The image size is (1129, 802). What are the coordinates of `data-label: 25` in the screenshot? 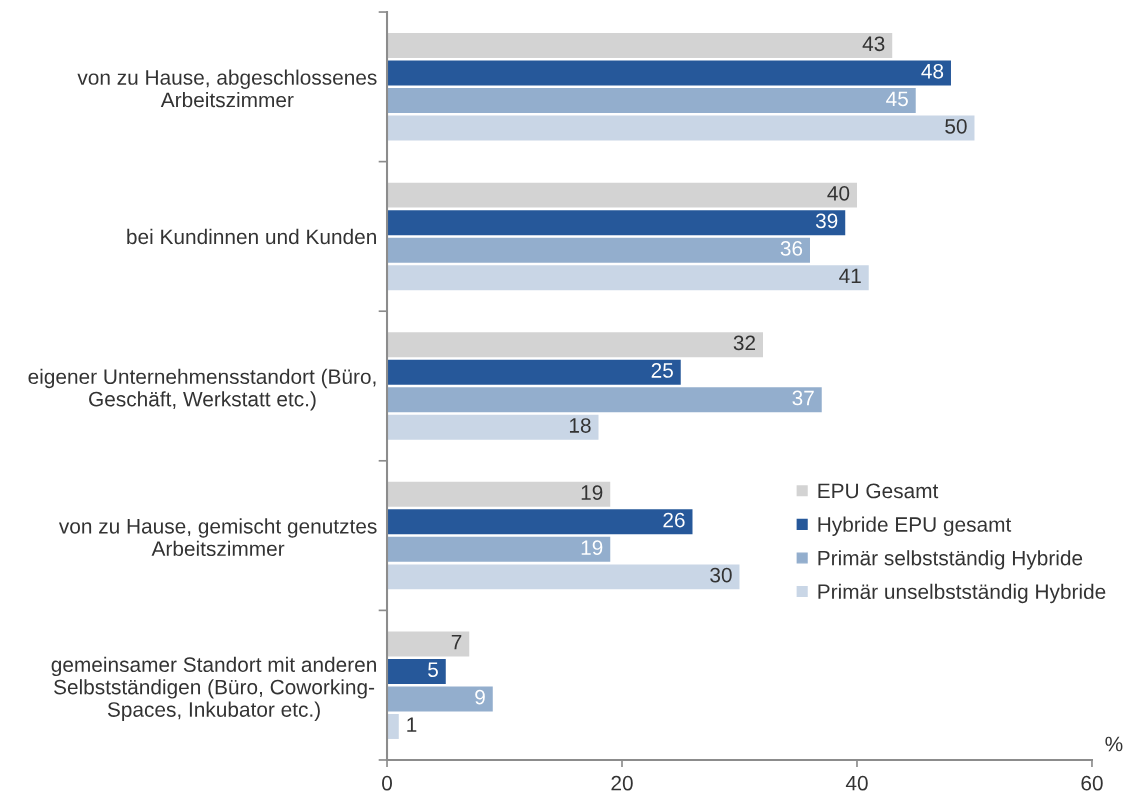 It's located at (662, 370).